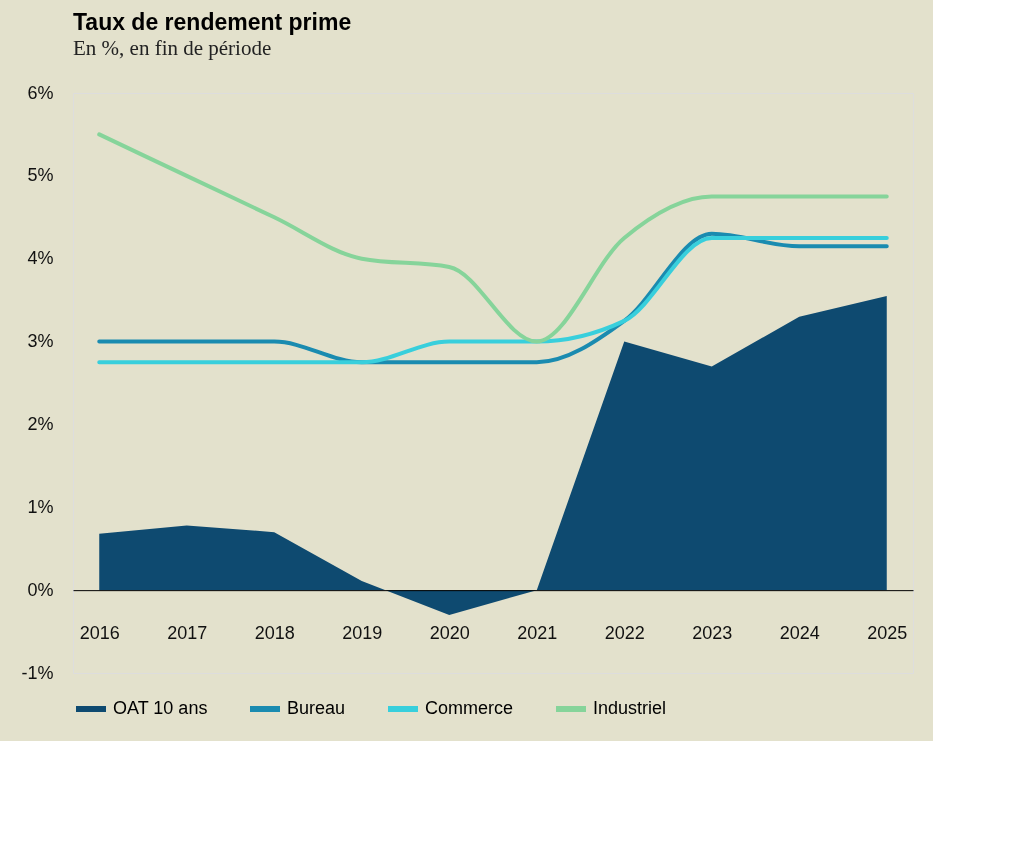 This screenshot has height=847, width=1025. I want to click on x-tick-label: 2020, so click(449, 632).